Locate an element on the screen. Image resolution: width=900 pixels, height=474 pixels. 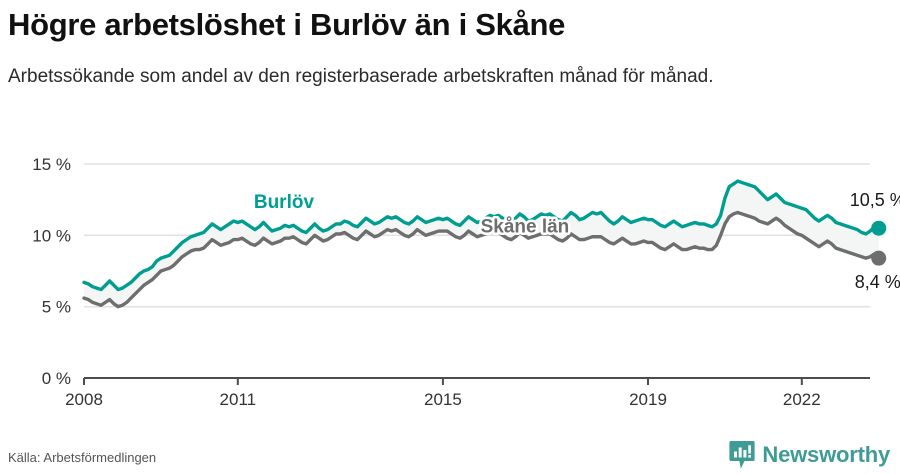
y-tick-label: 5 % is located at coordinates (56, 307).